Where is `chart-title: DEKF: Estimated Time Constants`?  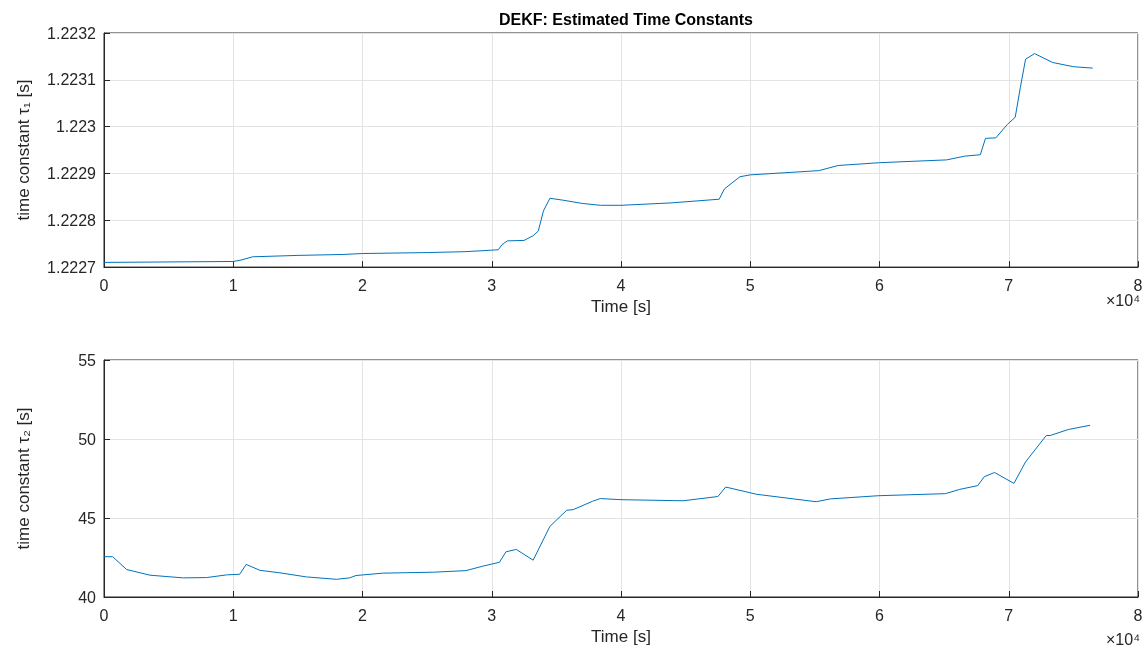
chart-title: DEKF: Estimated Time Constants is located at coordinates (626, 19).